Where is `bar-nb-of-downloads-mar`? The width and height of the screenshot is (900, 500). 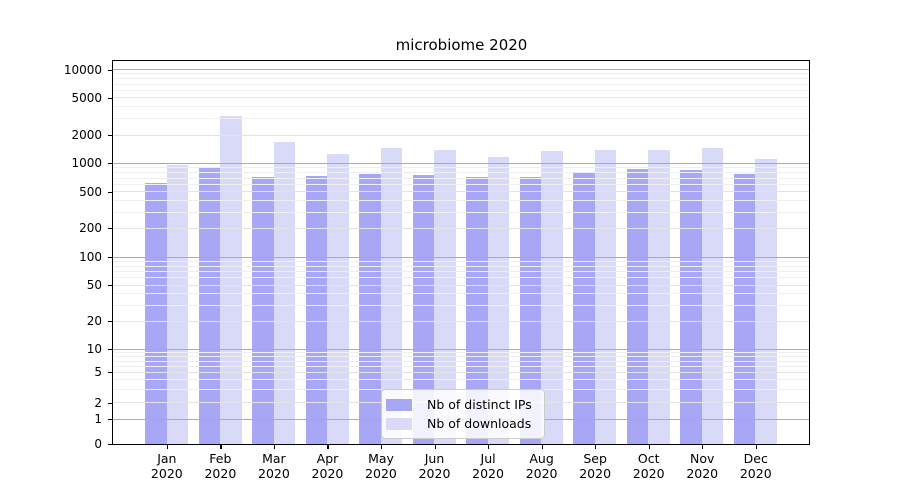
bar-nb-of-downloads-mar is located at coordinates (284, 293).